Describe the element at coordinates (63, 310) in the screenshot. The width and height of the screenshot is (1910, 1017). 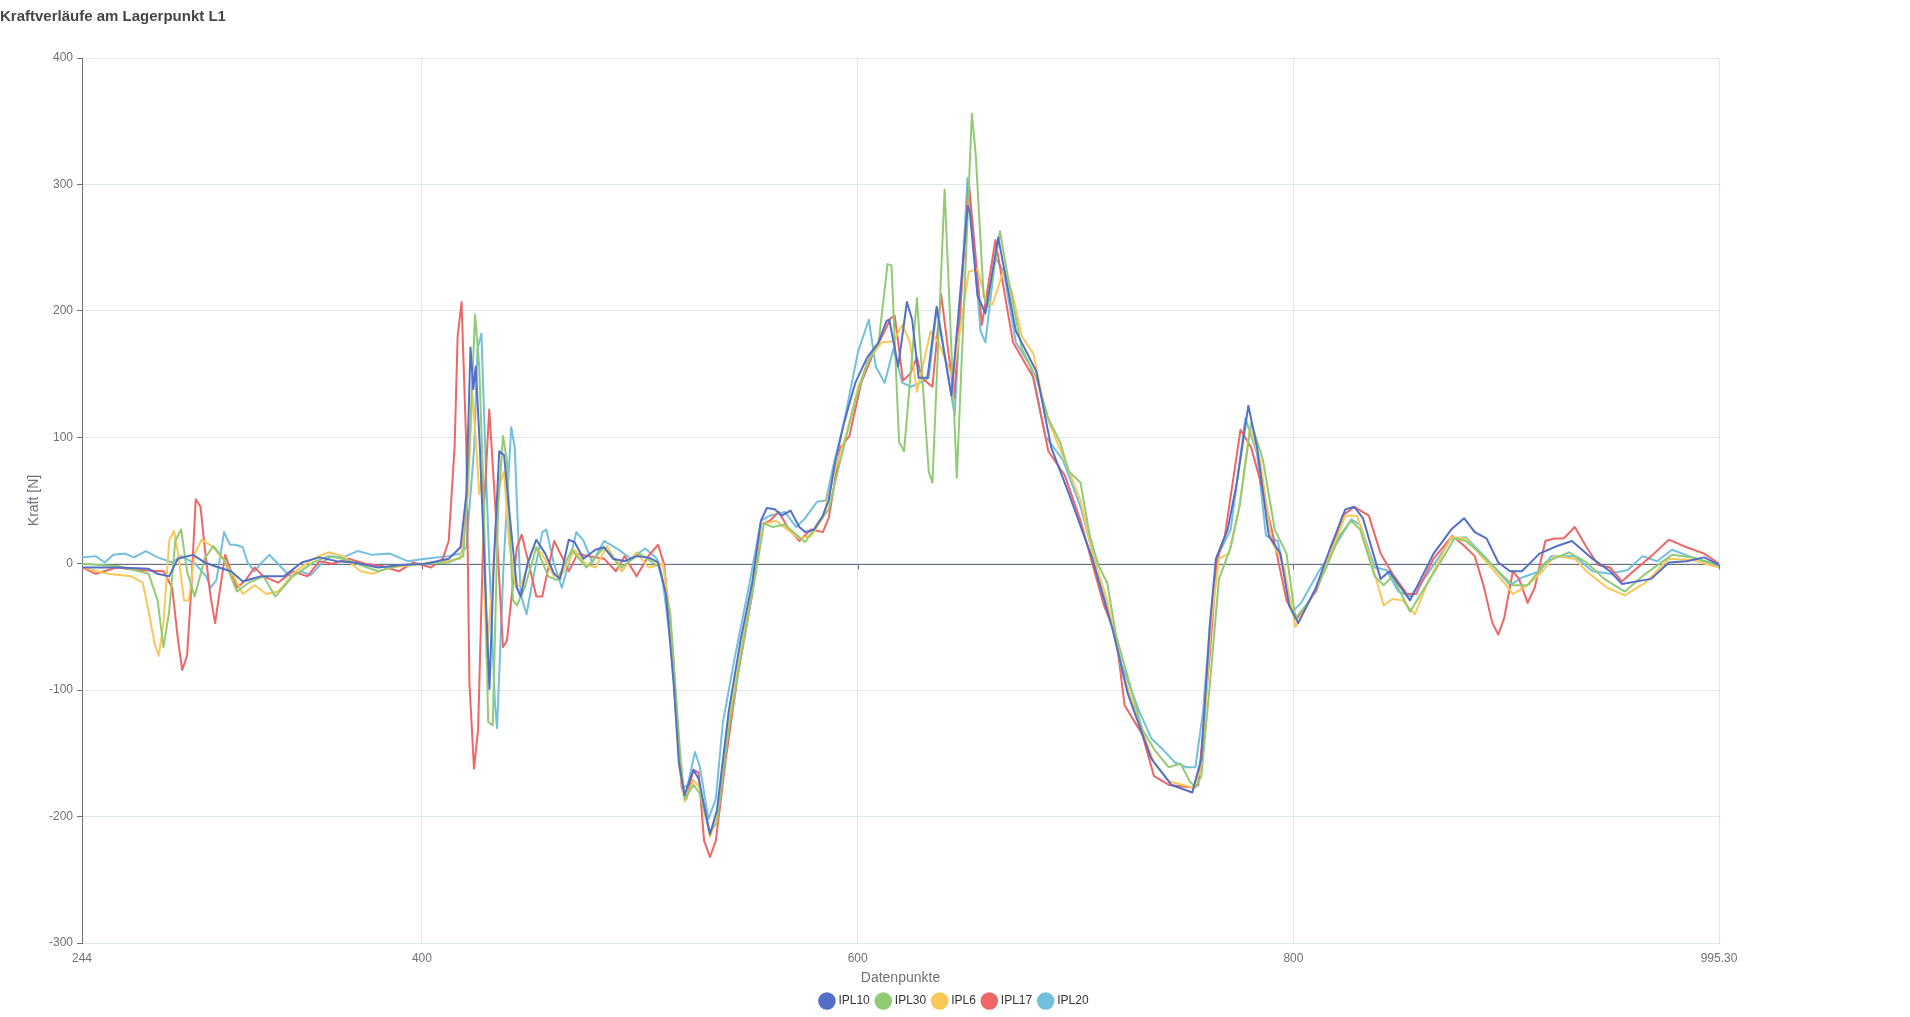
I see `y-tick-label: 200` at that location.